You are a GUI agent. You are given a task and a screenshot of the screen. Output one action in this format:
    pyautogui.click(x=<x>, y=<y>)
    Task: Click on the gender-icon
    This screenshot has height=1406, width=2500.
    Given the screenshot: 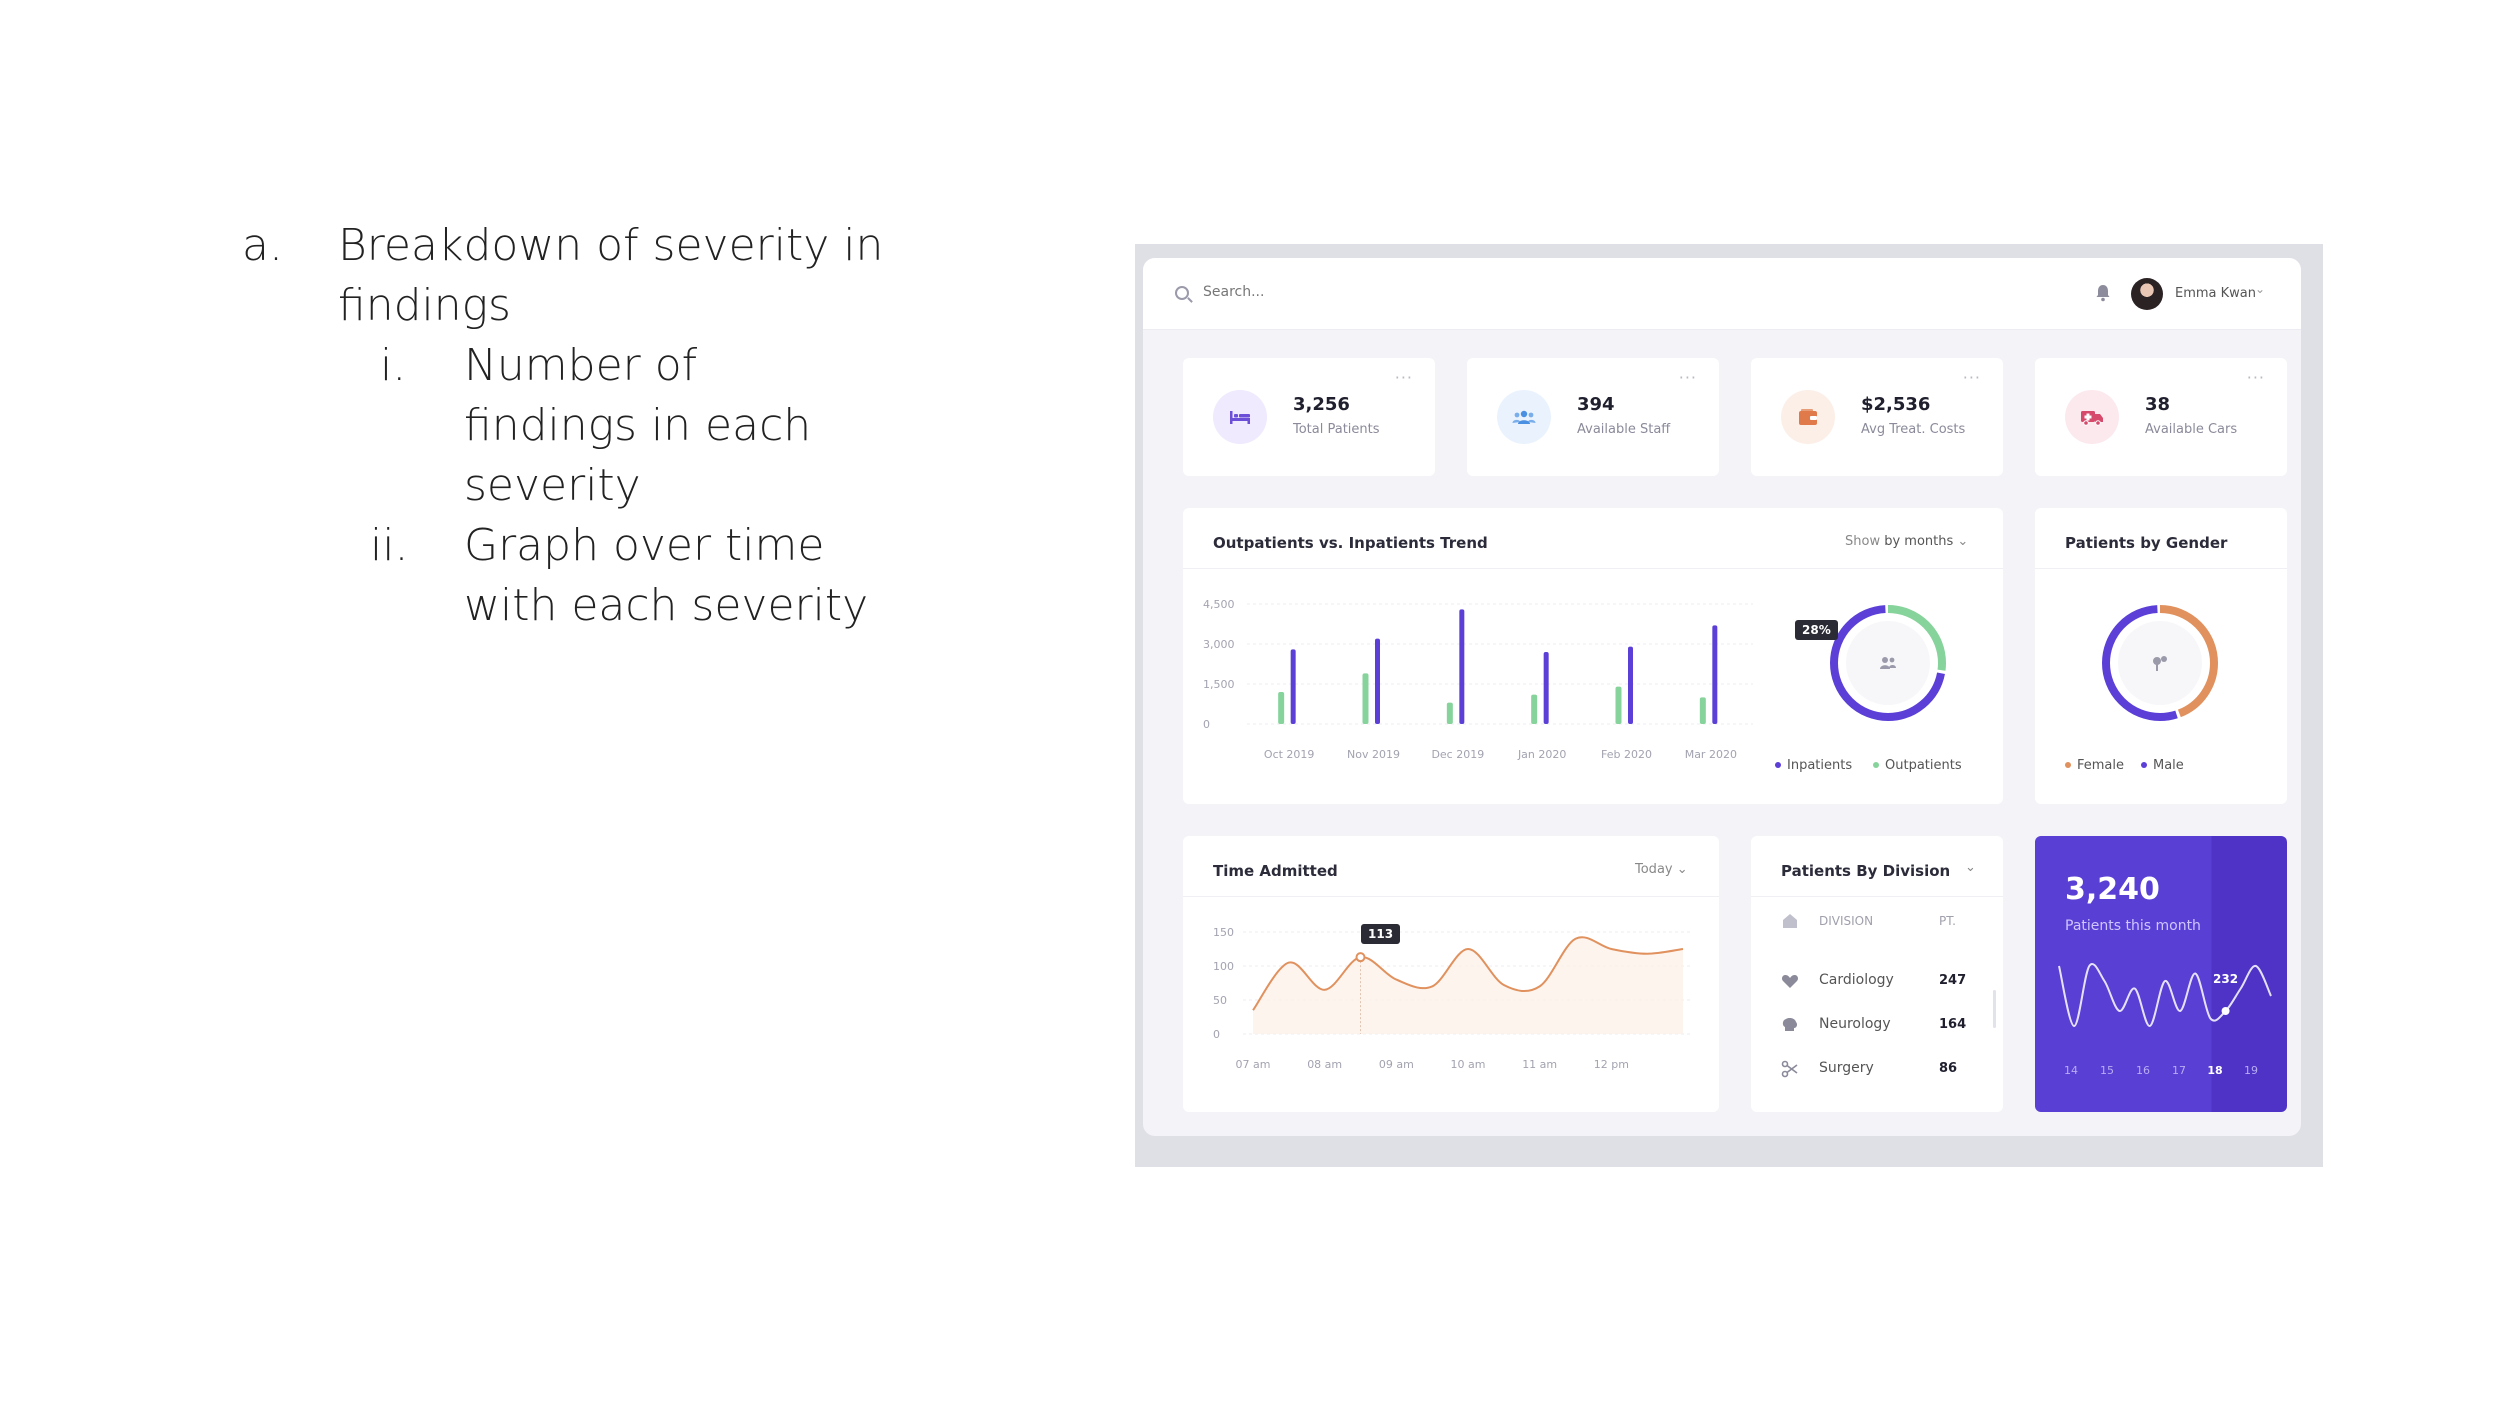 What is the action you would take?
    pyautogui.click(x=2160, y=663)
    